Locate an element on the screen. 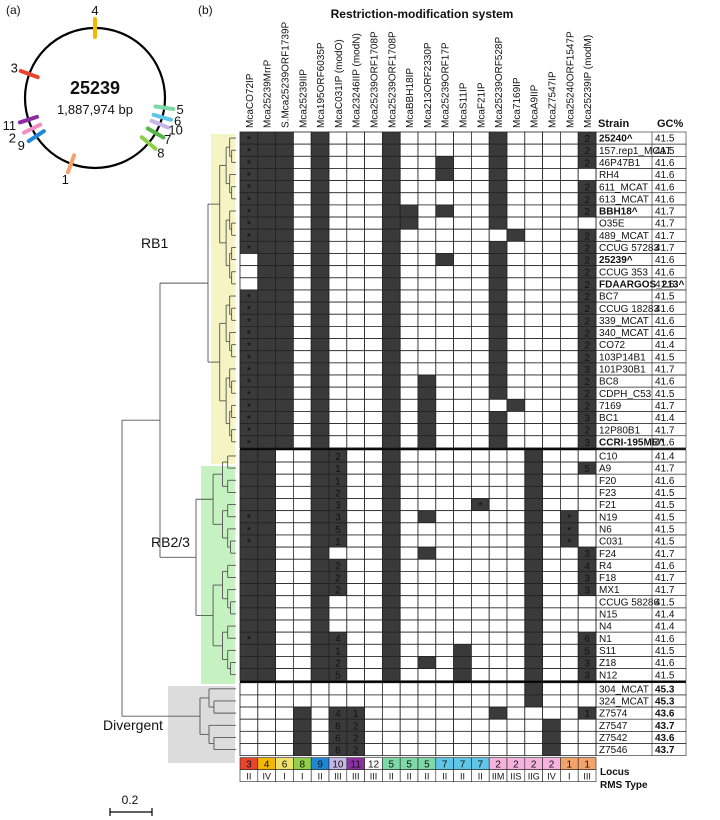  cell-annotation: 1 is located at coordinates (338, 542).